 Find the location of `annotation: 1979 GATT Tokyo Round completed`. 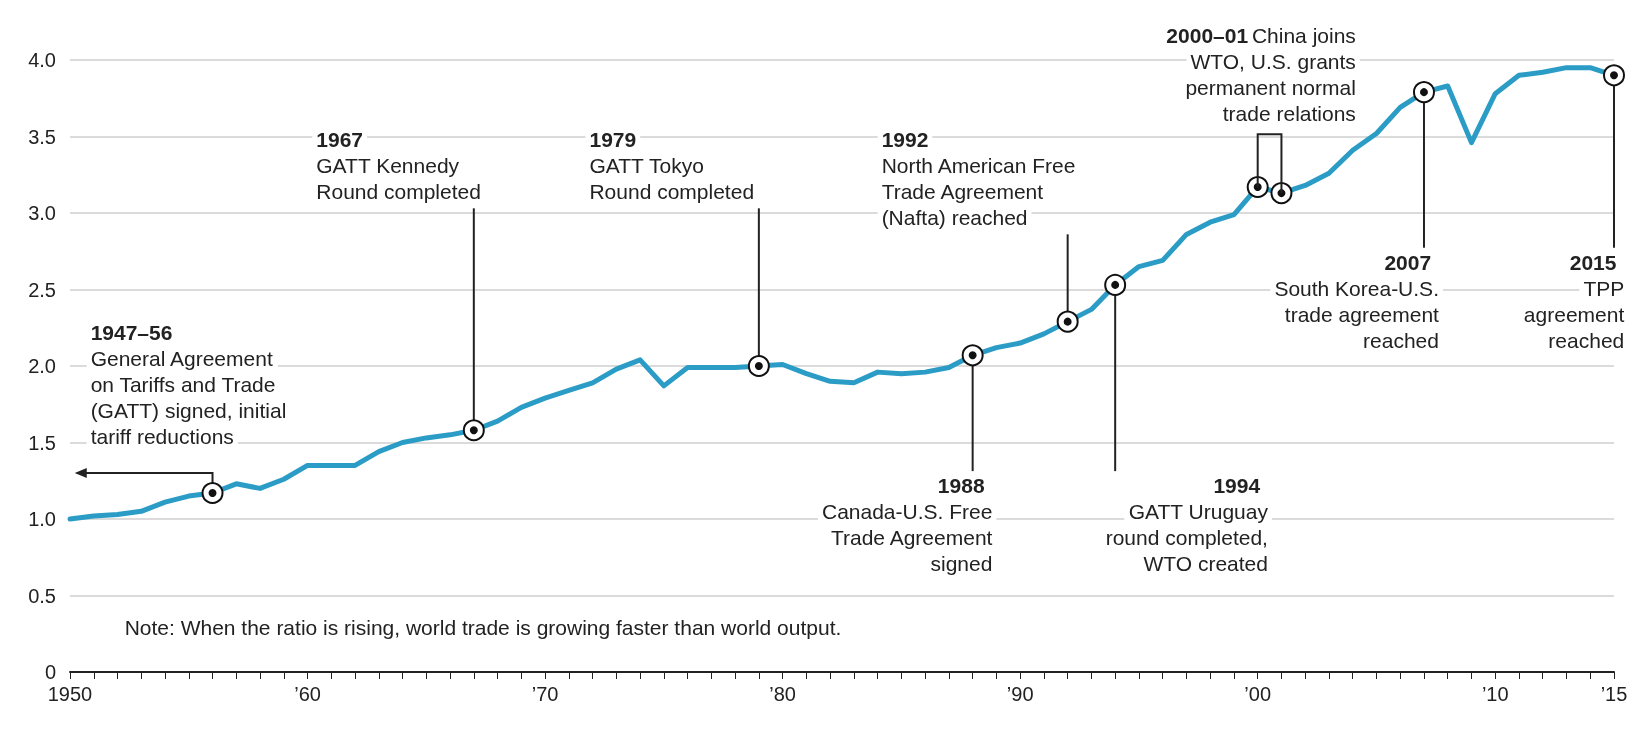

annotation: 1979 GATT Tokyo Round completed is located at coordinates (672, 166).